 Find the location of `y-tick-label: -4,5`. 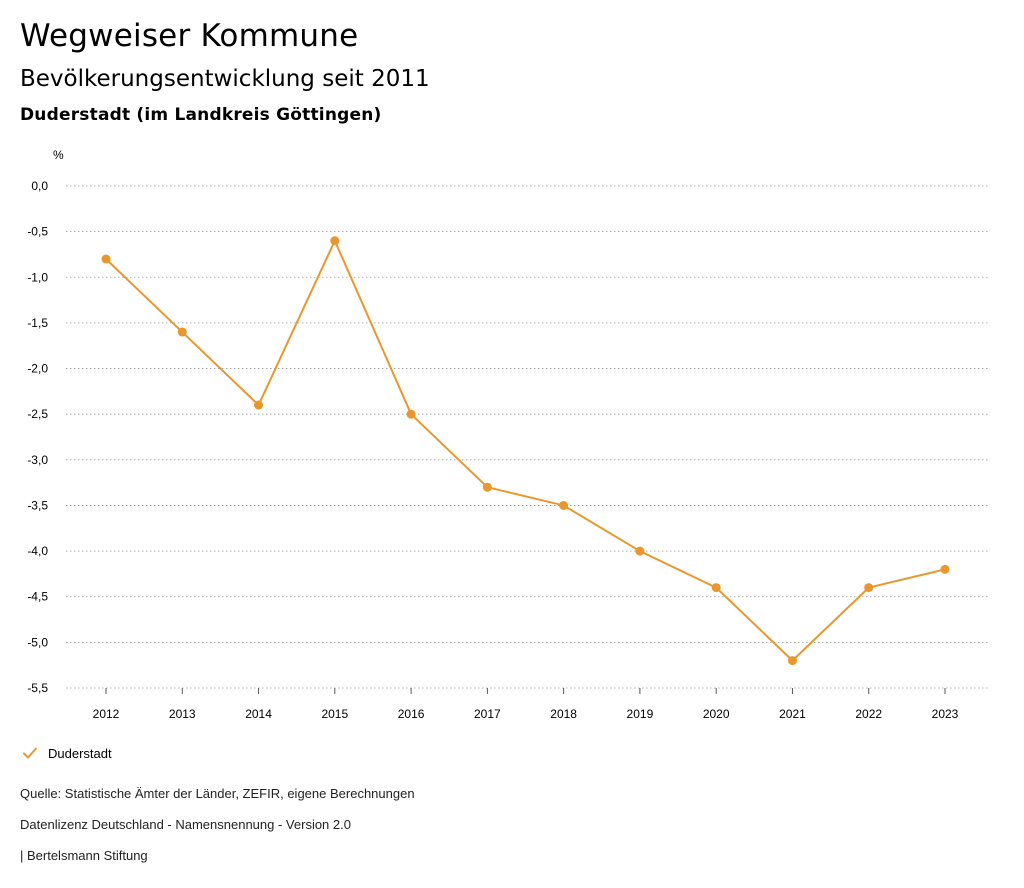

y-tick-label: -4,5 is located at coordinates (37, 597).